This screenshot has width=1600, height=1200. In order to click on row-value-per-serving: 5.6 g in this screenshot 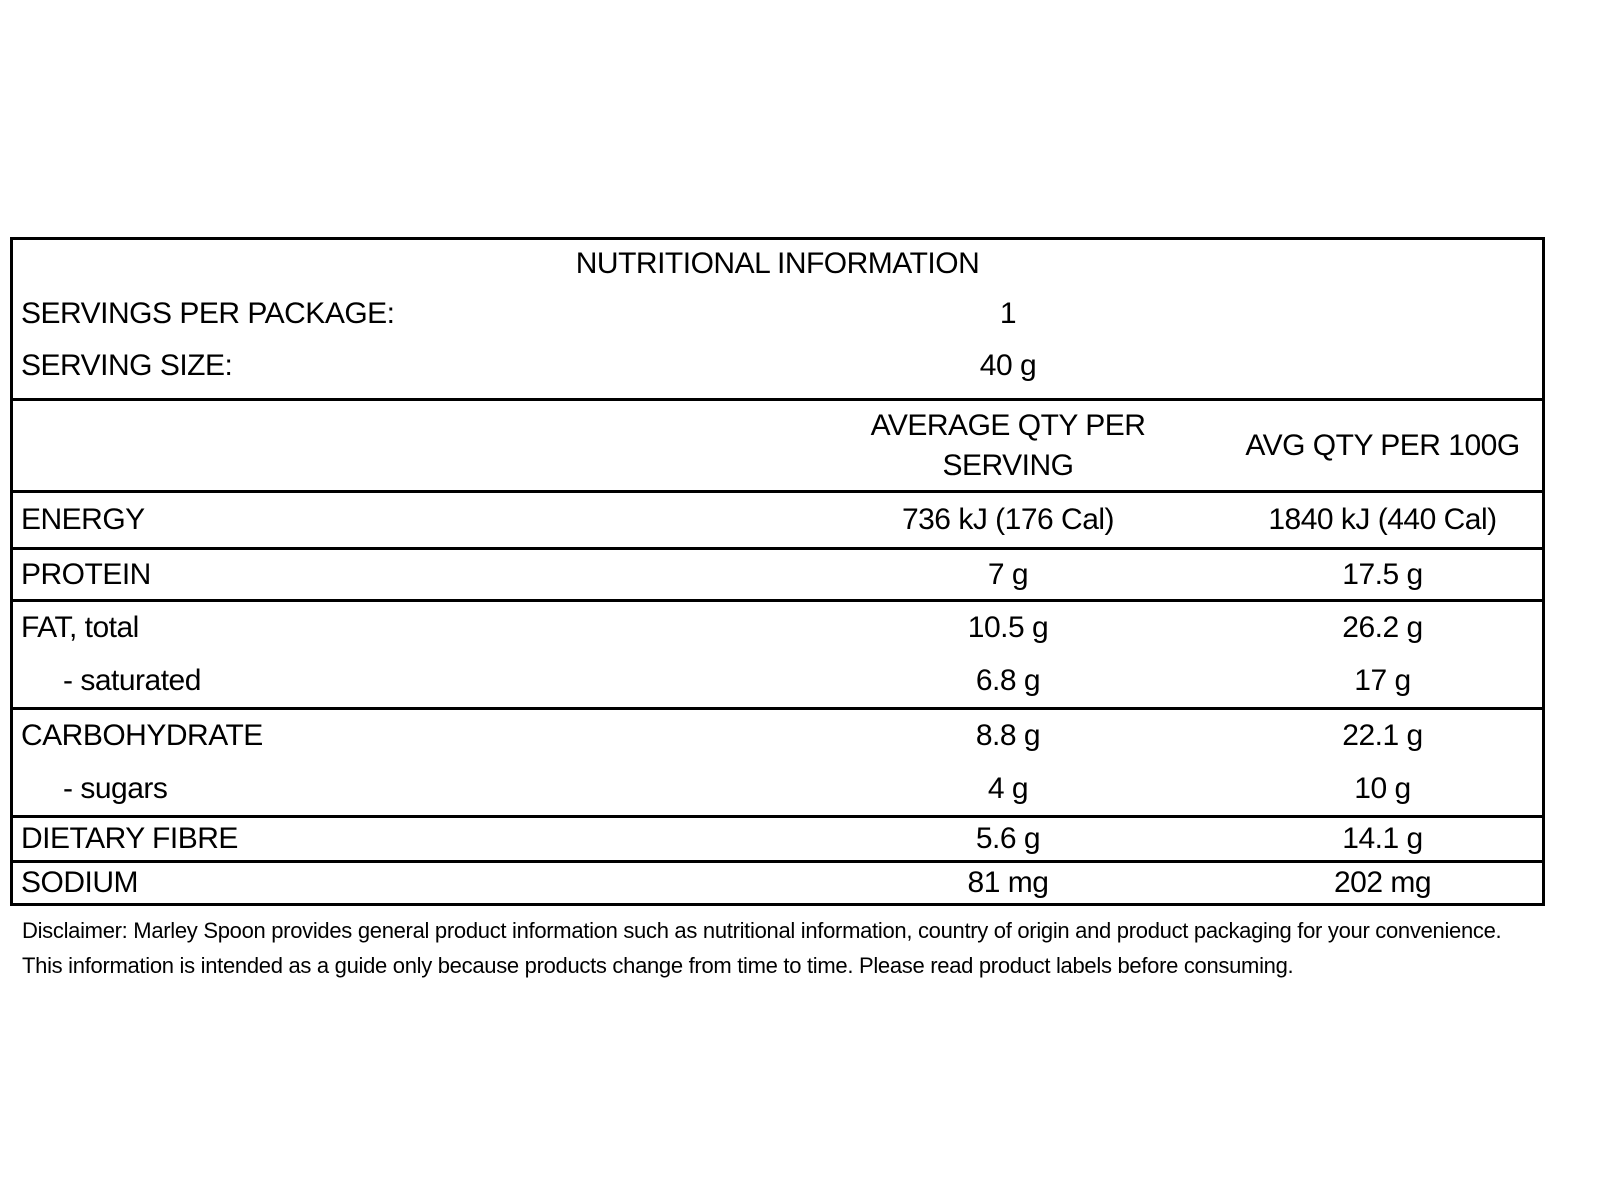, I will do `click(1008, 838)`.